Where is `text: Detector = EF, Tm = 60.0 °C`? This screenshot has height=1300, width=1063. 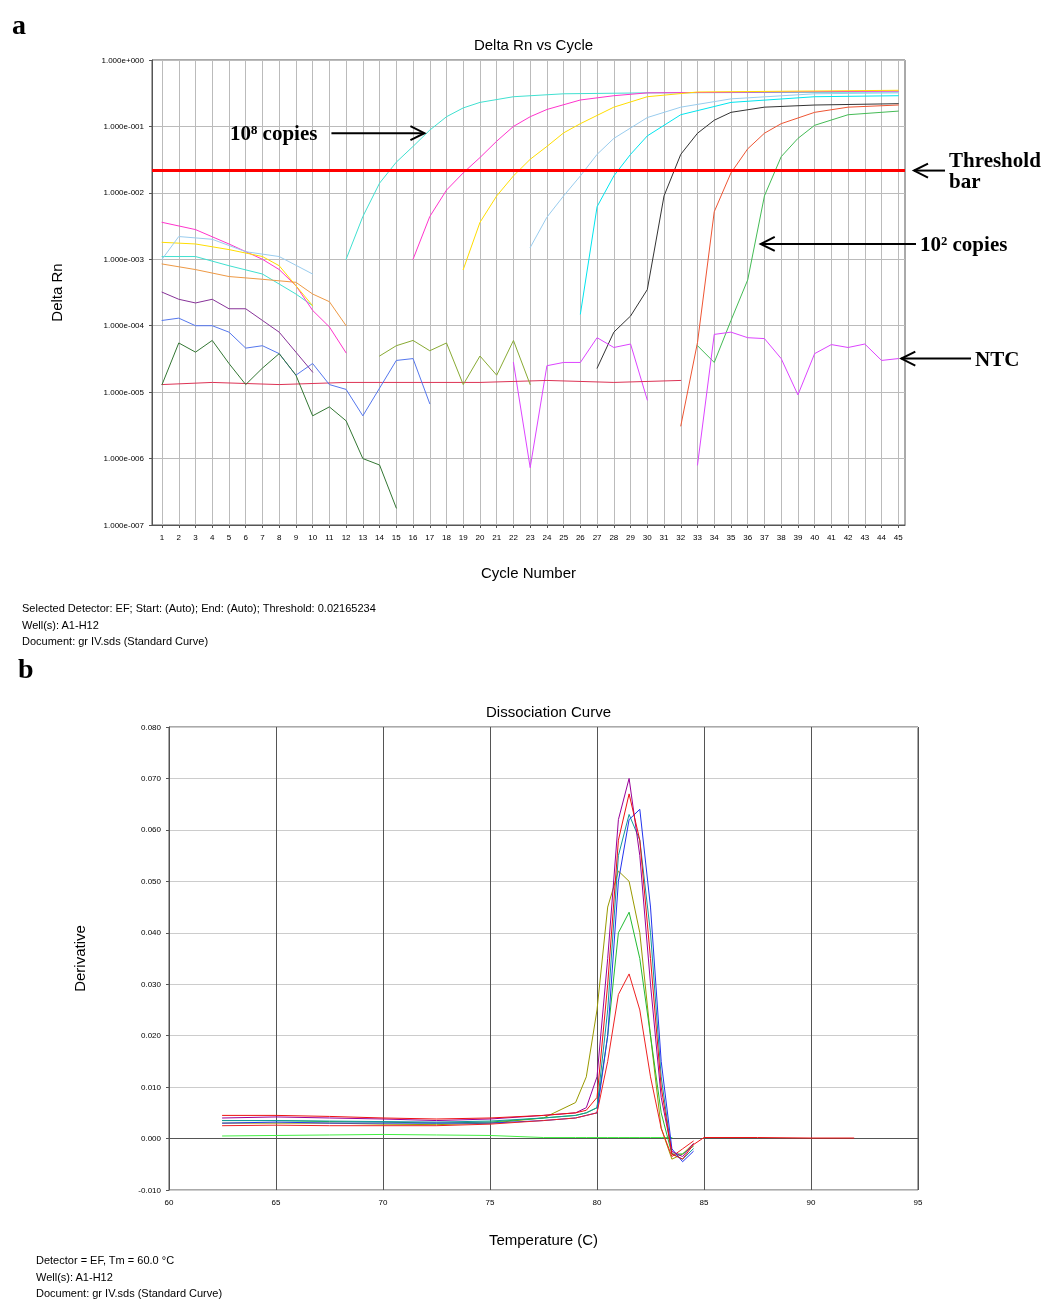 text: Detector = EF, Tm = 60.0 °C is located at coordinates (105, 1260).